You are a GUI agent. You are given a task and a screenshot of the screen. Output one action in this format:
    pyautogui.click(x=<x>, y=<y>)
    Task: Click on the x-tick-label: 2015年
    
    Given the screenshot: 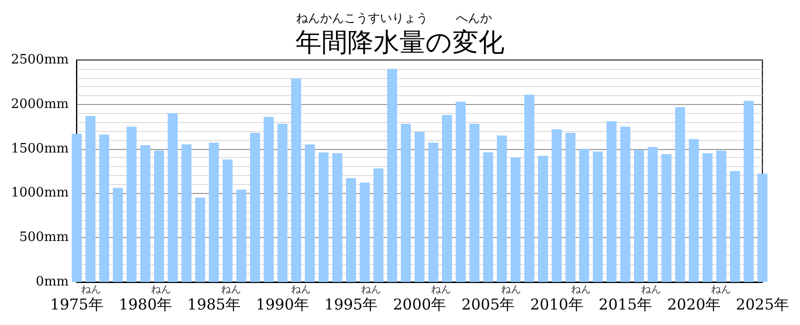 What is the action you would take?
    pyautogui.click(x=625, y=305)
    